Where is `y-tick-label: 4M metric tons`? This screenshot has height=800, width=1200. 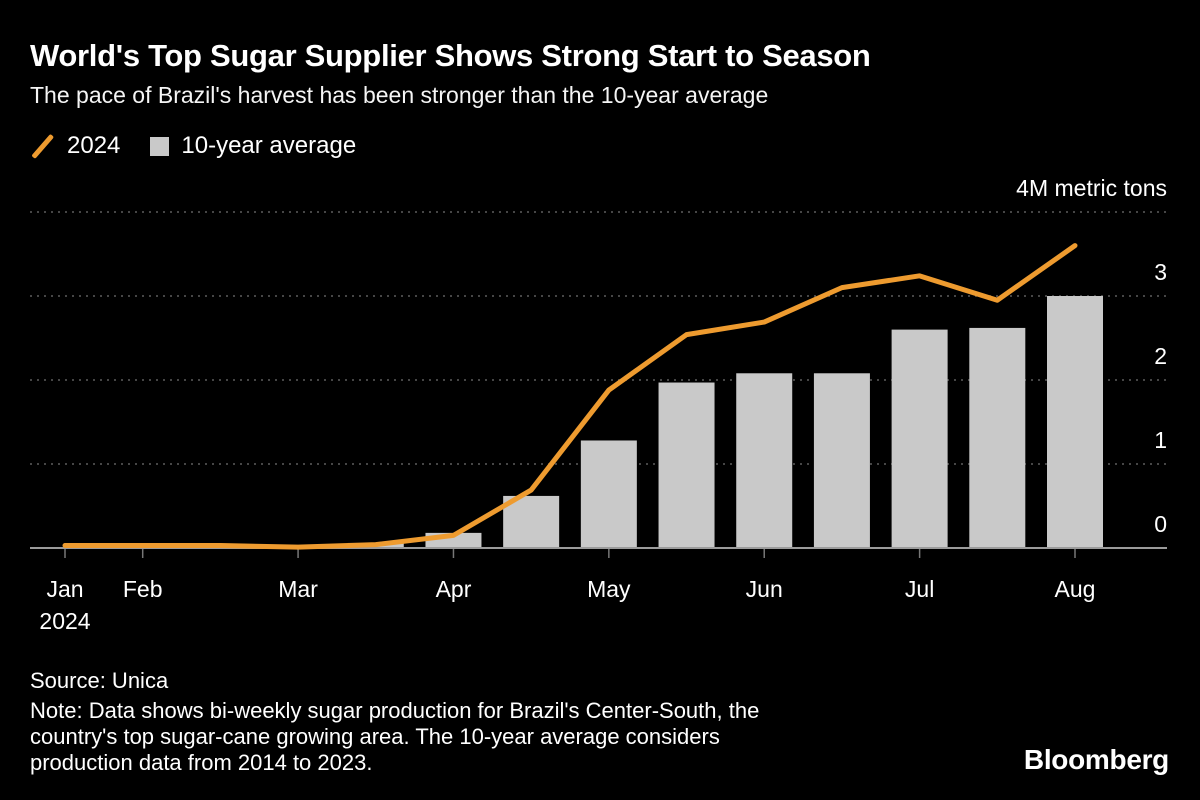
y-tick-label: 4M metric tons is located at coordinates (1091, 188).